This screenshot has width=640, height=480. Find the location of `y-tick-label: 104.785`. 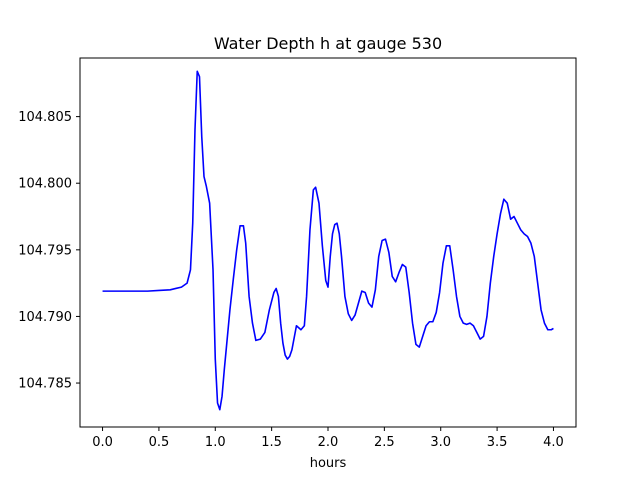

y-tick-label: 104.785 is located at coordinates (45, 384).